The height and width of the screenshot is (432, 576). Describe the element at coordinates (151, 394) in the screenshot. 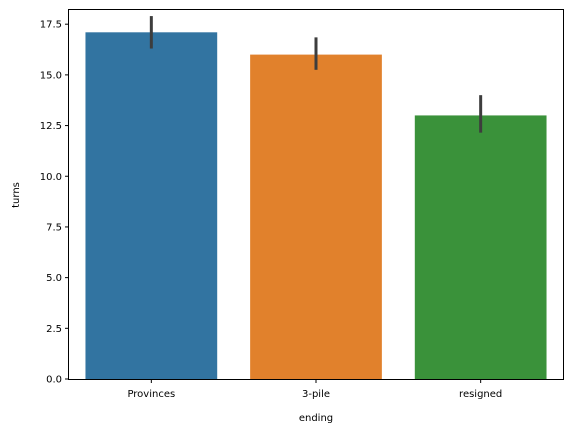

I see `x-tick-label: Provinces` at that location.